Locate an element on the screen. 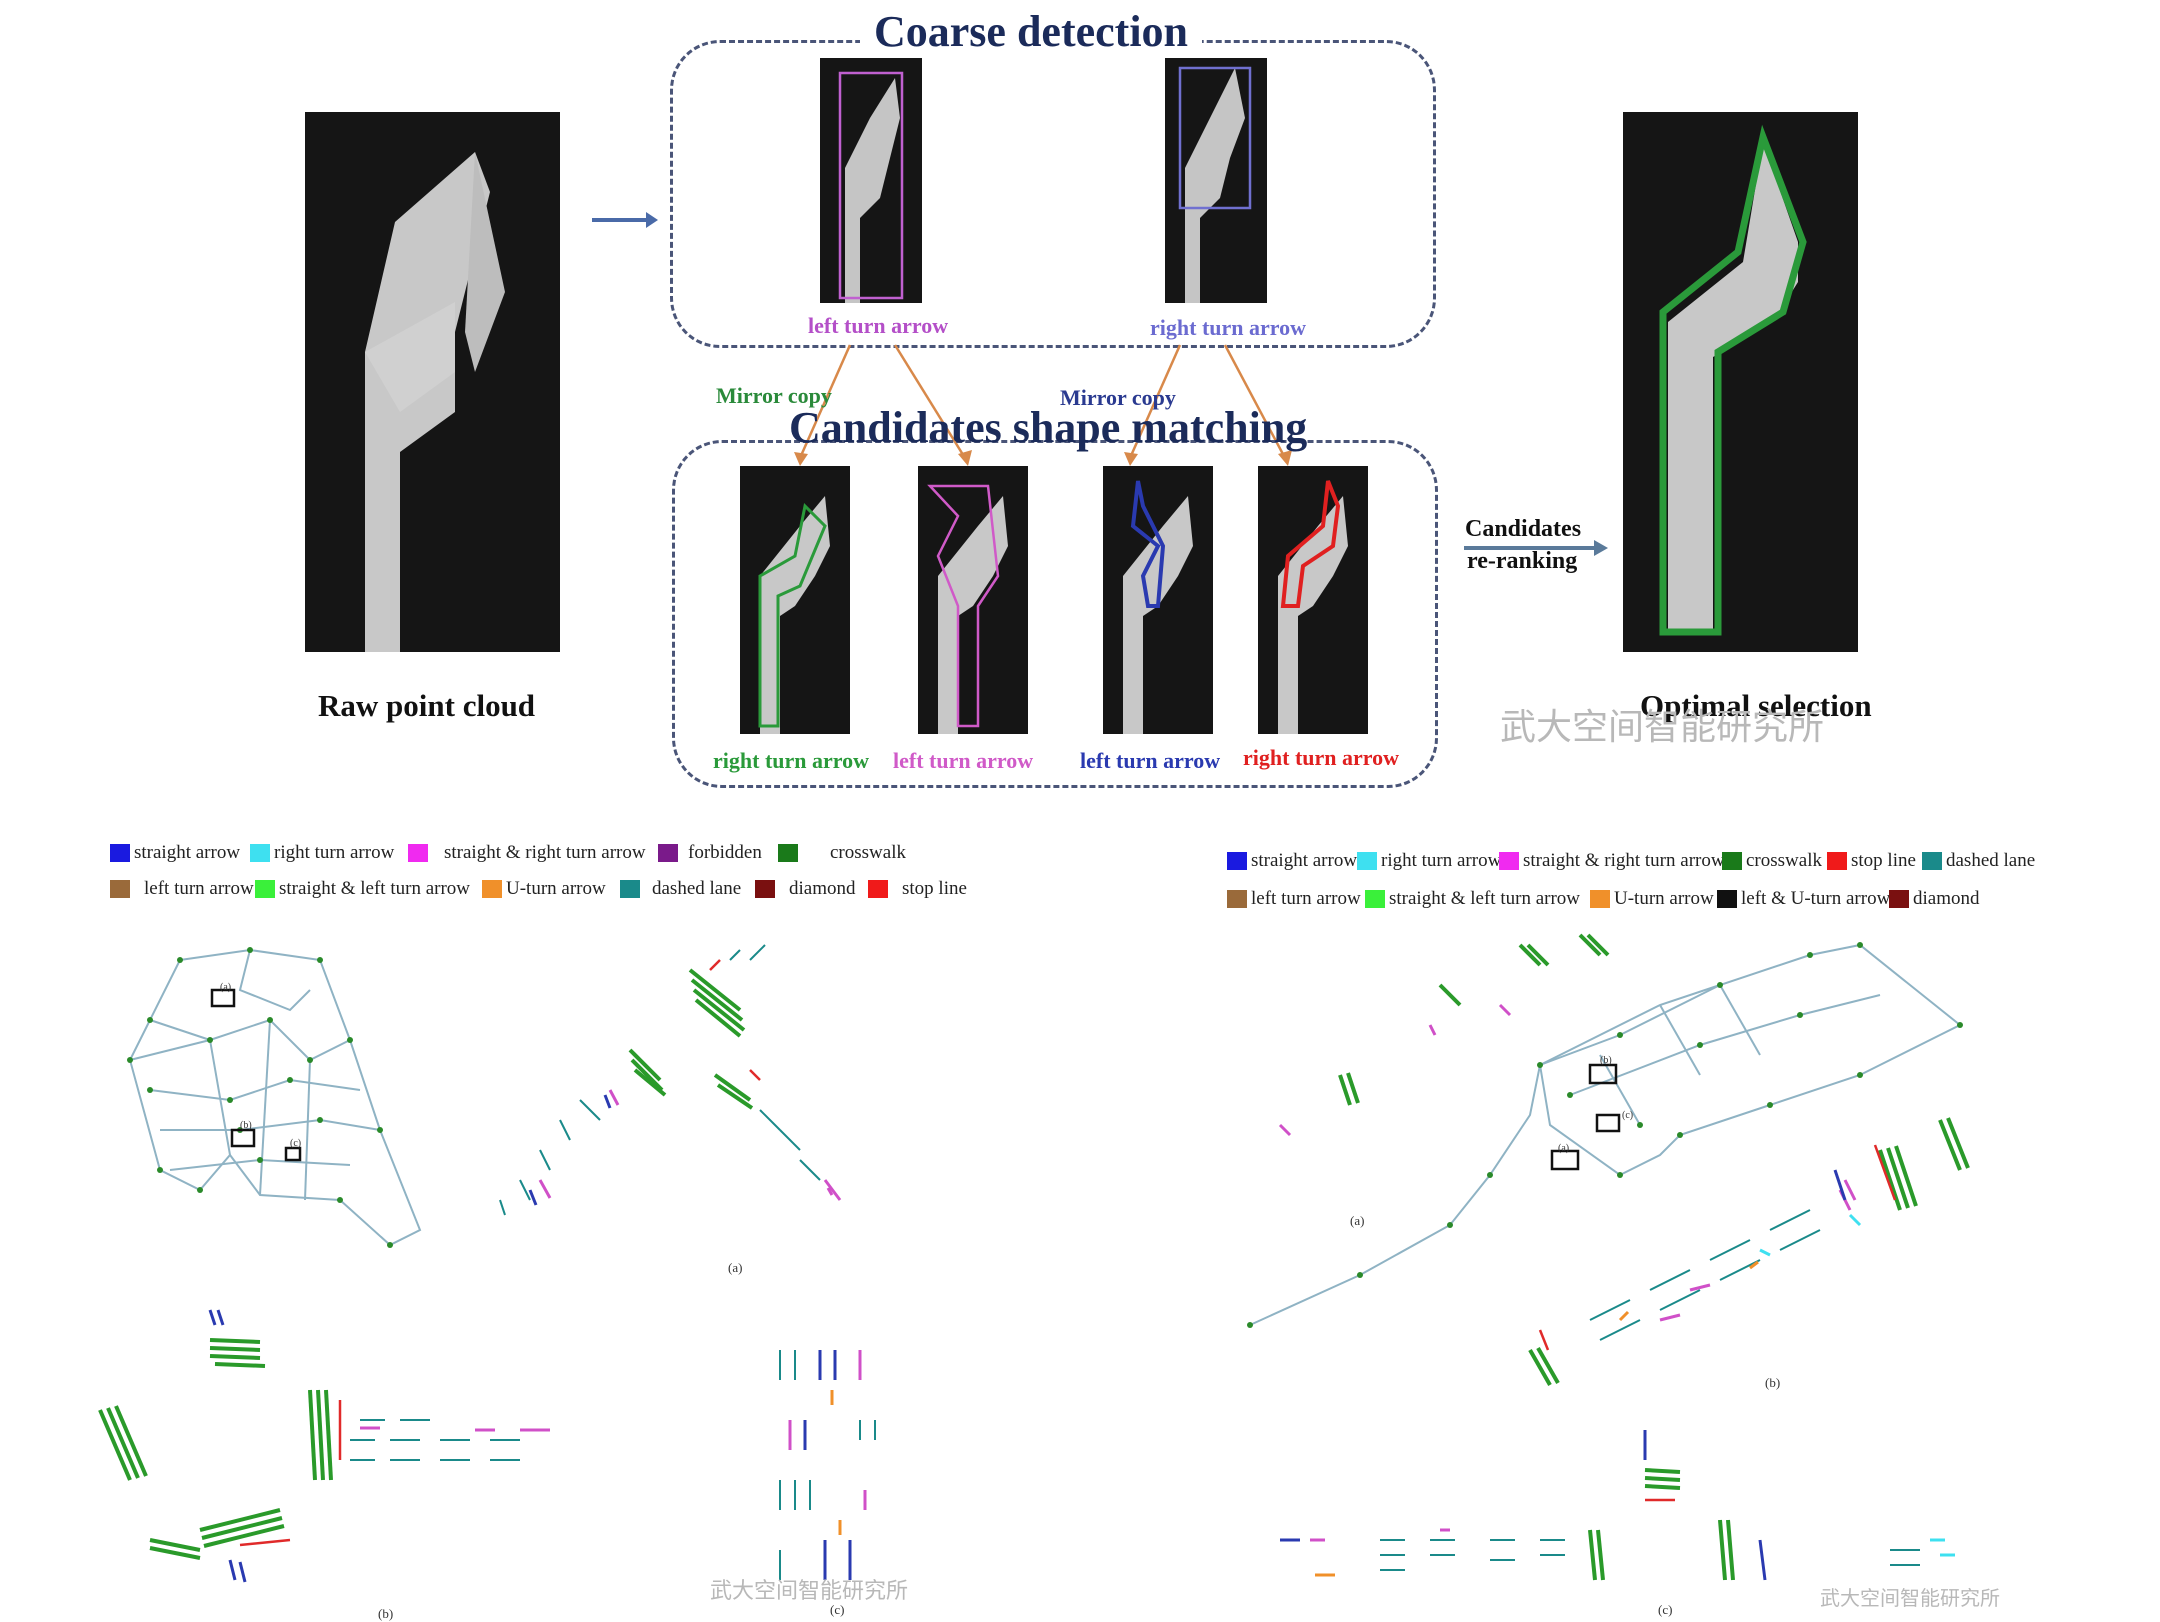 This screenshot has height=1622, width=2160. right-sub-c-label: (c) is located at coordinates (1665, 1609).